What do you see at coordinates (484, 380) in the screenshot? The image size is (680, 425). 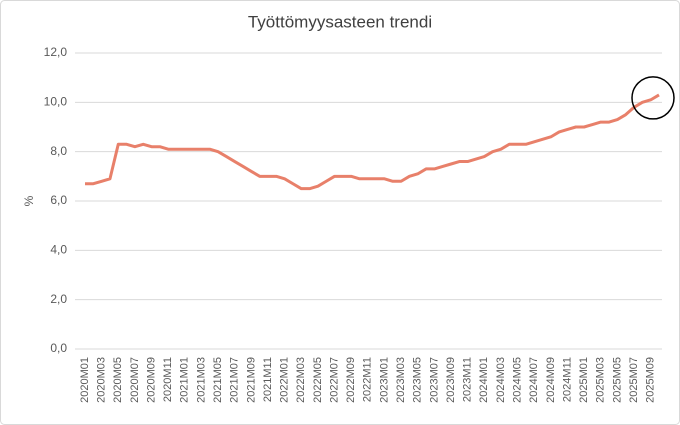 I see `x-tick-label: 2024M01` at bounding box center [484, 380].